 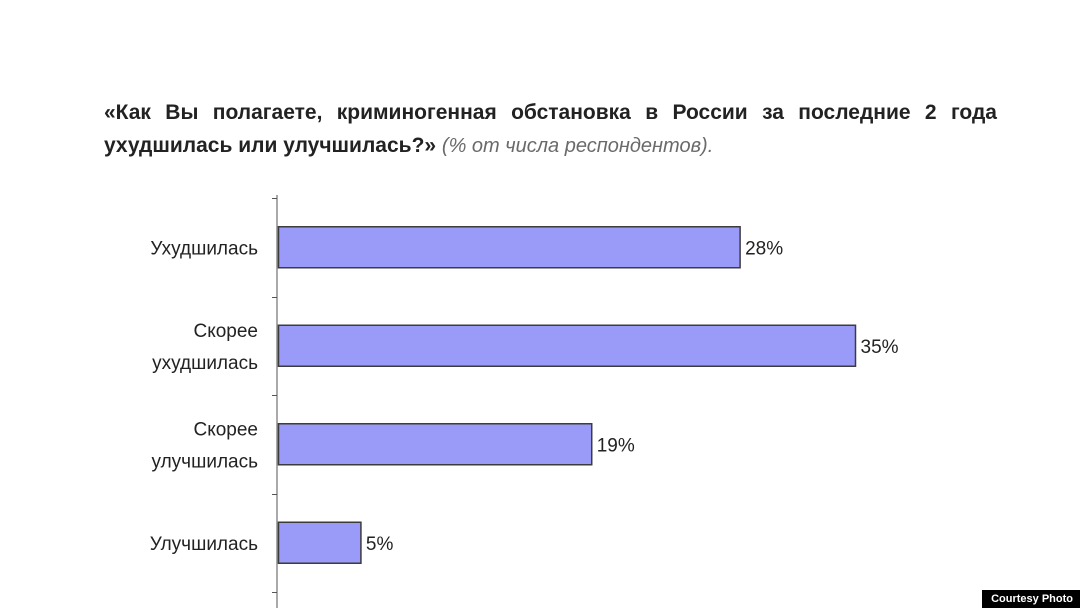 I want to click on category-label: Ухудшилась, so click(x=204, y=248).